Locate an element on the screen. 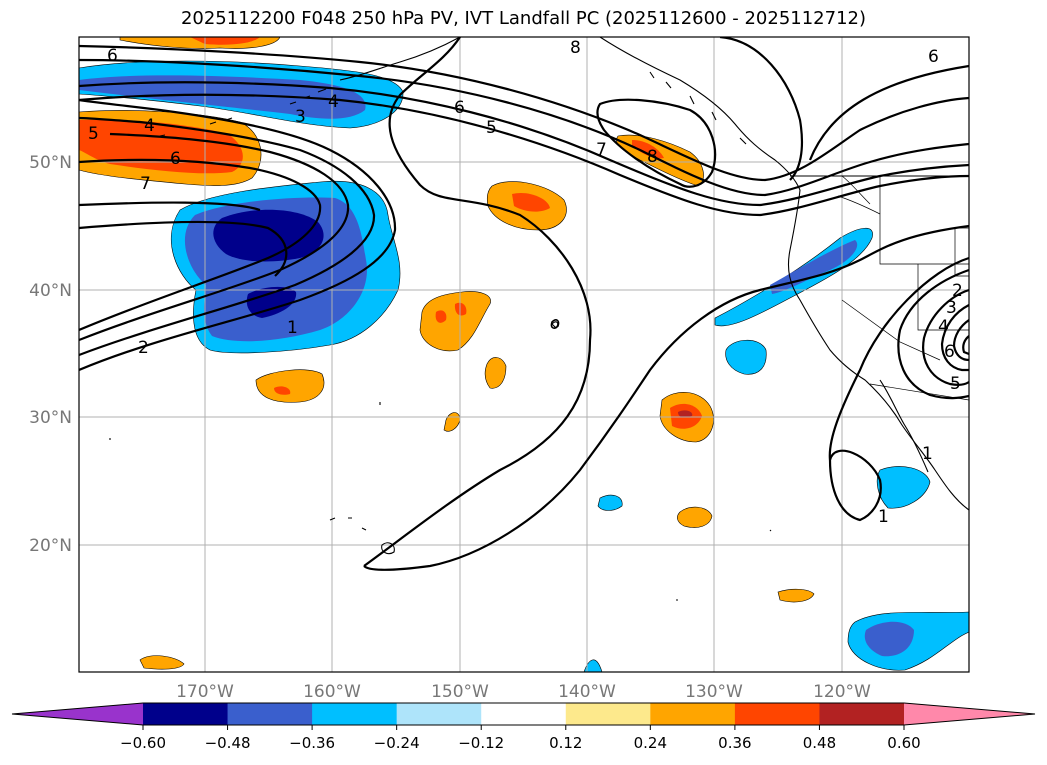 This screenshot has width=1047, height=765. colorbar-tick-label: −0.60 is located at coordinates (143, 743).